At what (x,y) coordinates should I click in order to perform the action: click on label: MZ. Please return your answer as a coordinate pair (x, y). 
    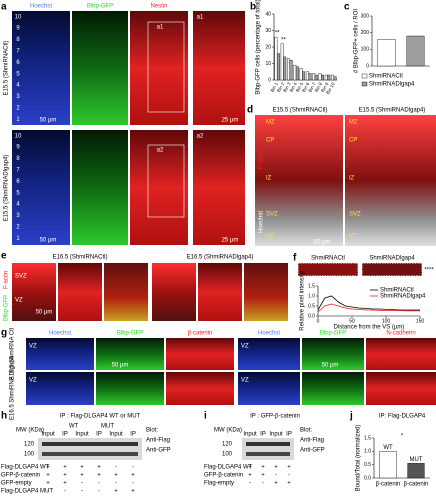
    Looking at the image, I should click on (353, 123).